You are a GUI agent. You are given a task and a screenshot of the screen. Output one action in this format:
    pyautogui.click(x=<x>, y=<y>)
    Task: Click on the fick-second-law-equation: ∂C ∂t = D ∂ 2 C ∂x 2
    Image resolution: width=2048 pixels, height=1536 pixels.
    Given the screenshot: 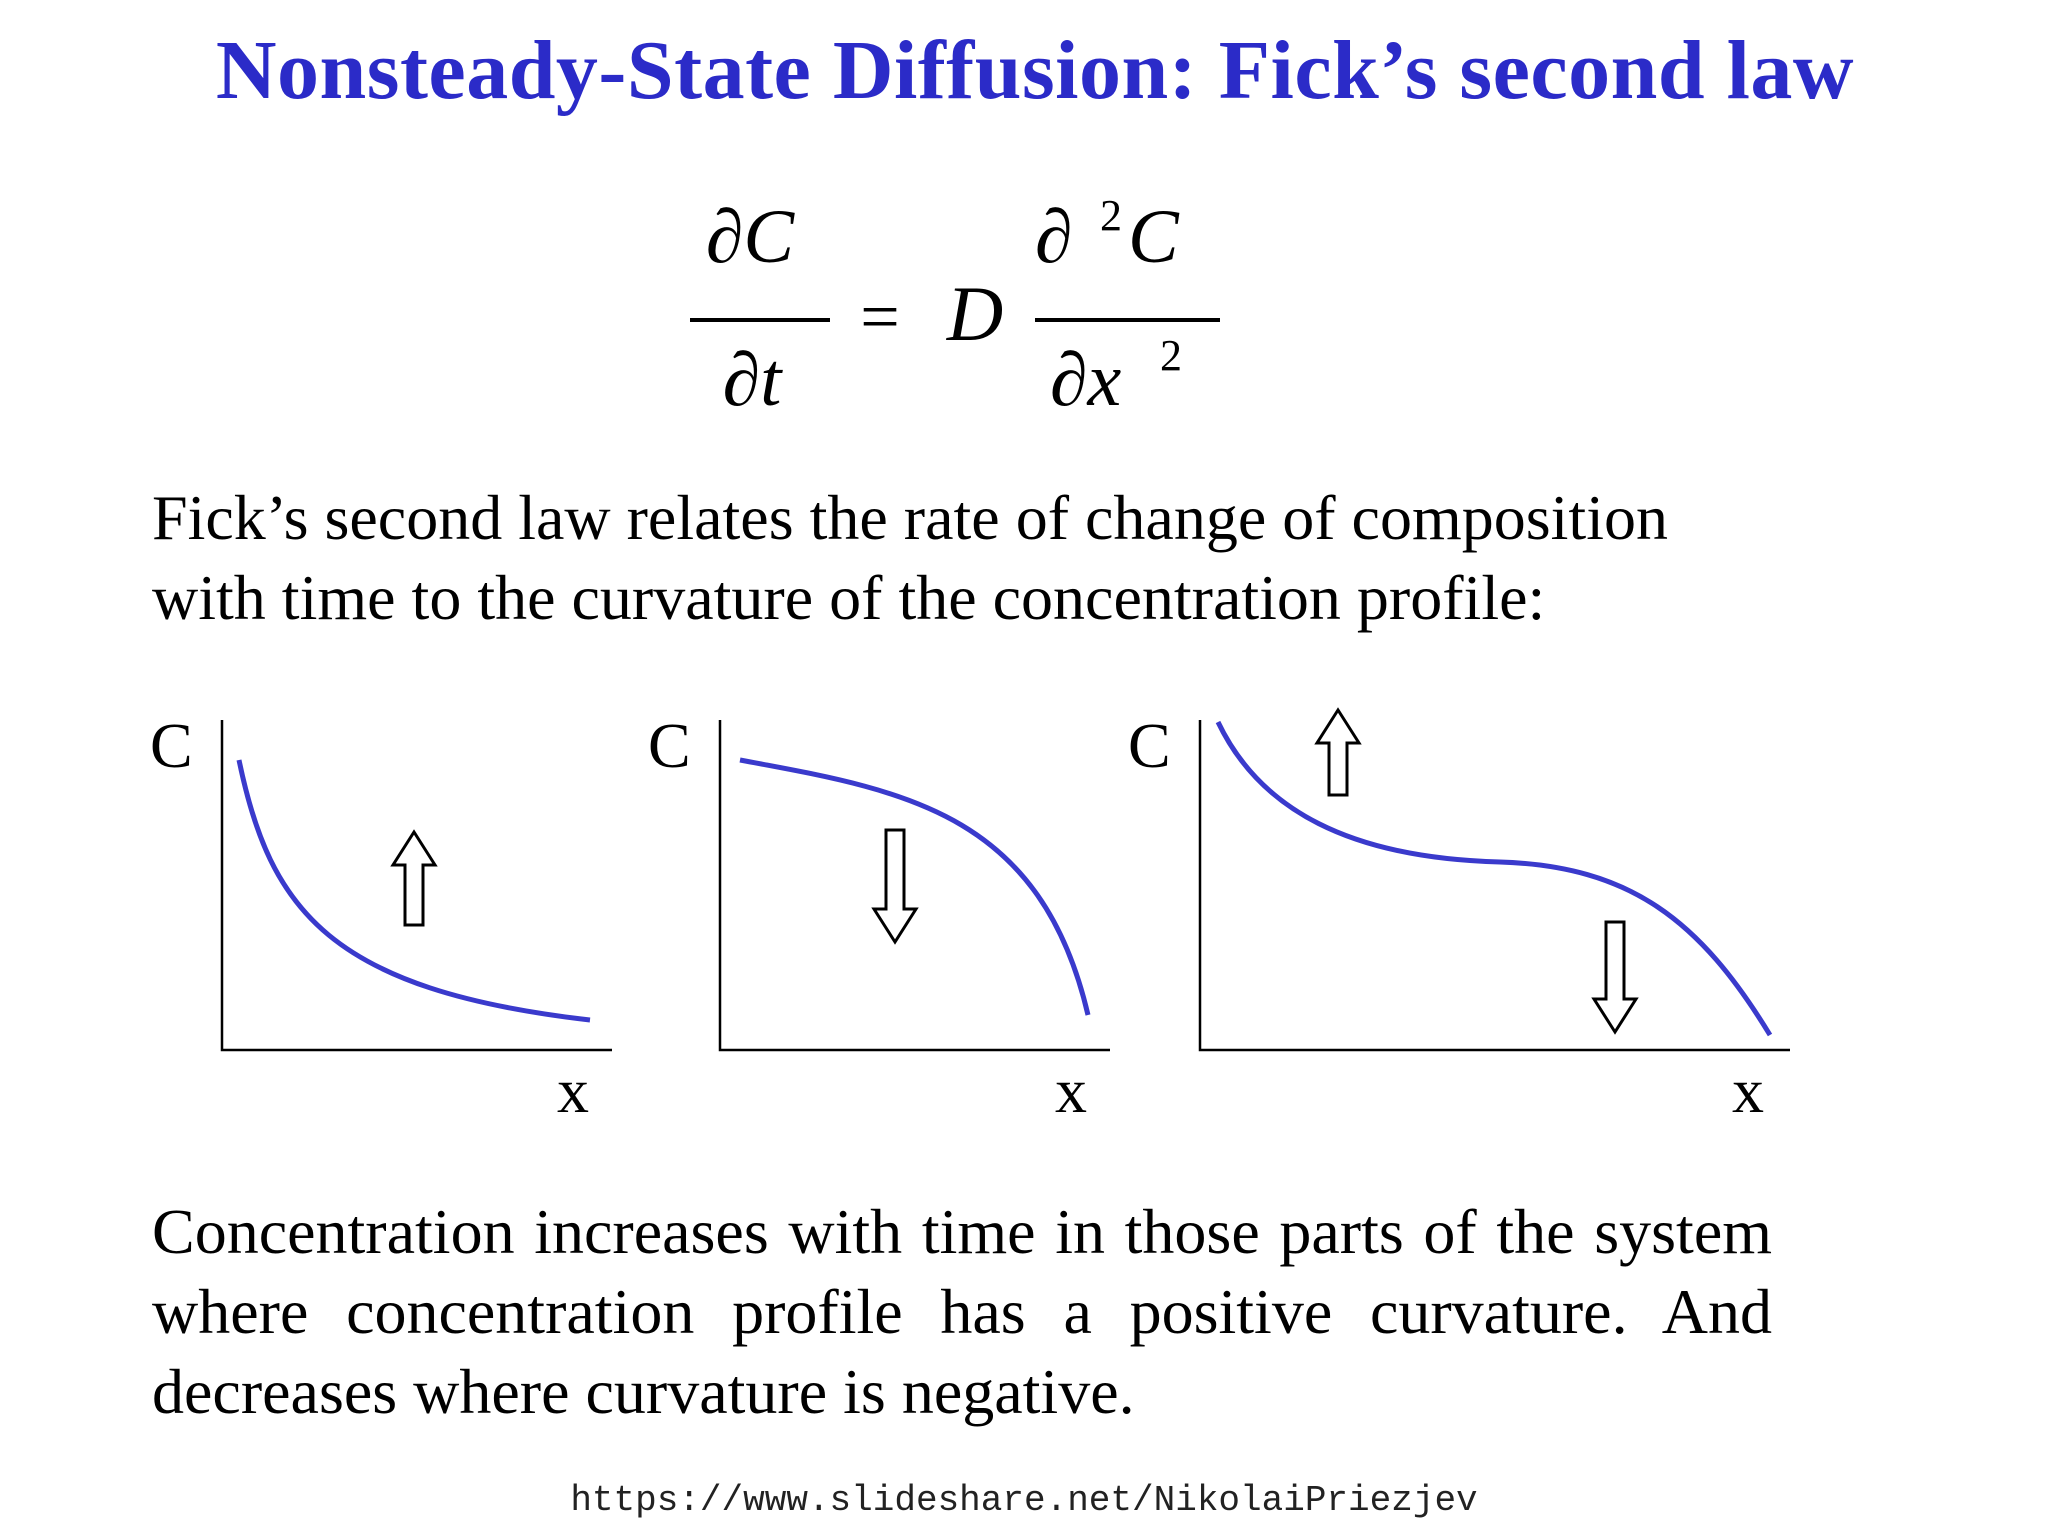 What is the action you would take?
    pyautogui.click(x=955, y=311)
    